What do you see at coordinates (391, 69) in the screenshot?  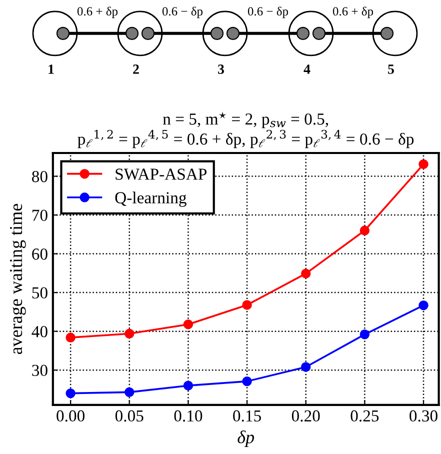 I see `text: 5` at bounding box center [391, 69].